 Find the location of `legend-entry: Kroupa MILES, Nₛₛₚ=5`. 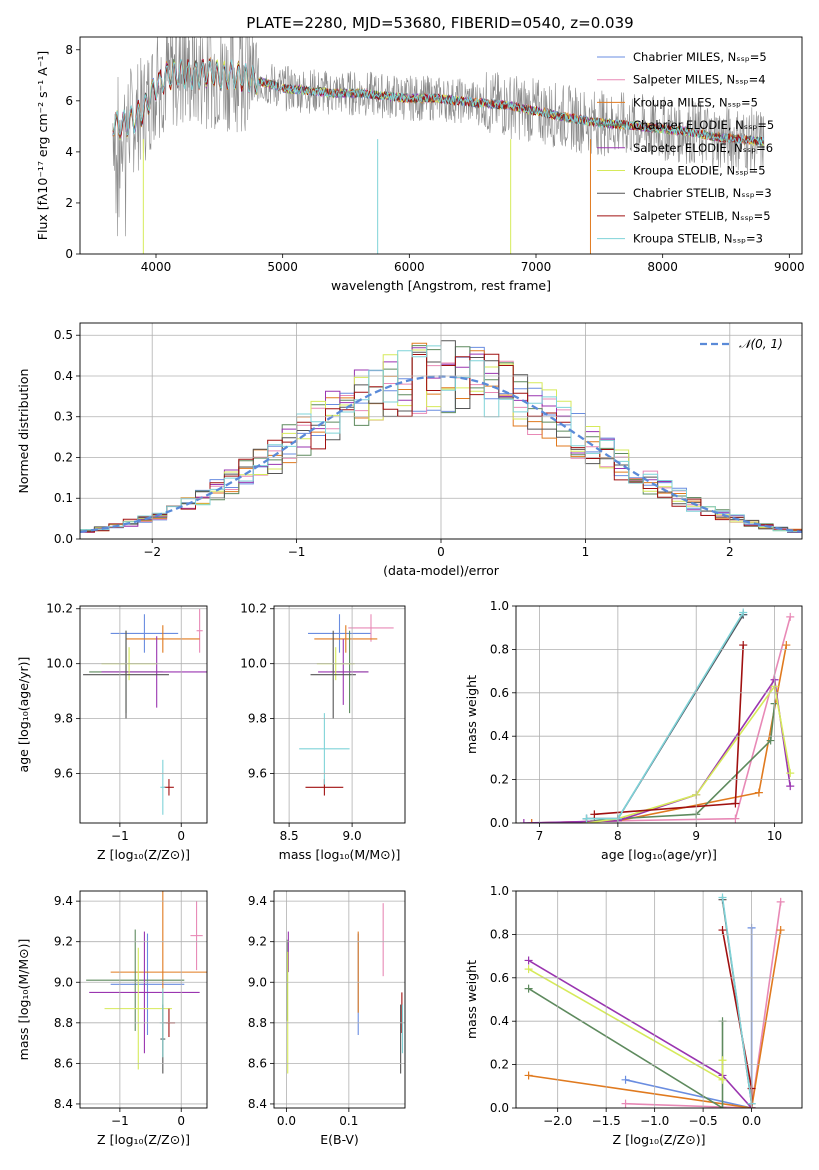

legend-entry: Kroupa MILES, Nₛₛₚ=5 is located at coordinates (695, 102).